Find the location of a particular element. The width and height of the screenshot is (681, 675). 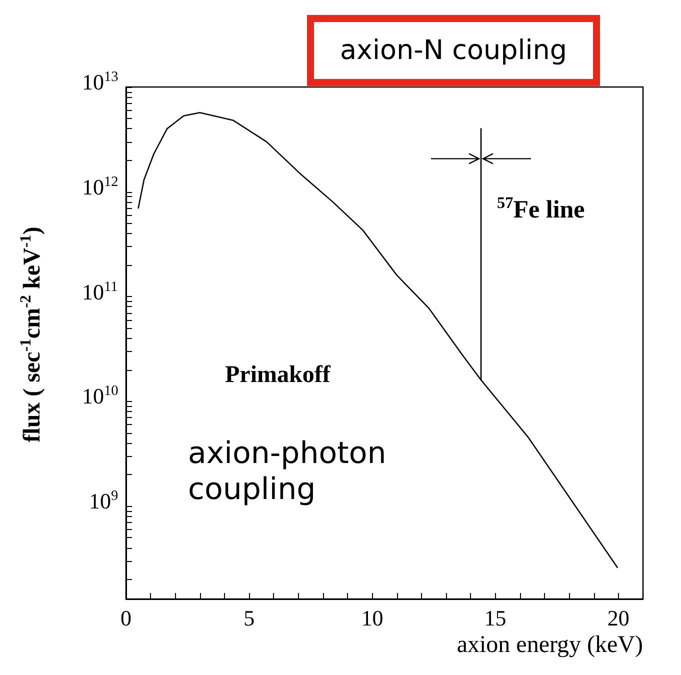

y-tick-label: 10$^{9}$ is located at coordinates (103, 501).